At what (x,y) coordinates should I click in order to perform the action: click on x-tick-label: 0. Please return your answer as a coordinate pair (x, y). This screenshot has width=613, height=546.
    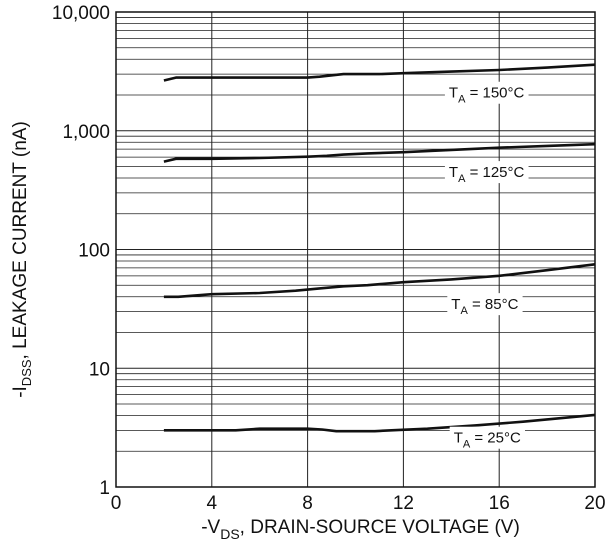
    Looking at the image, I should click on (116, 503).